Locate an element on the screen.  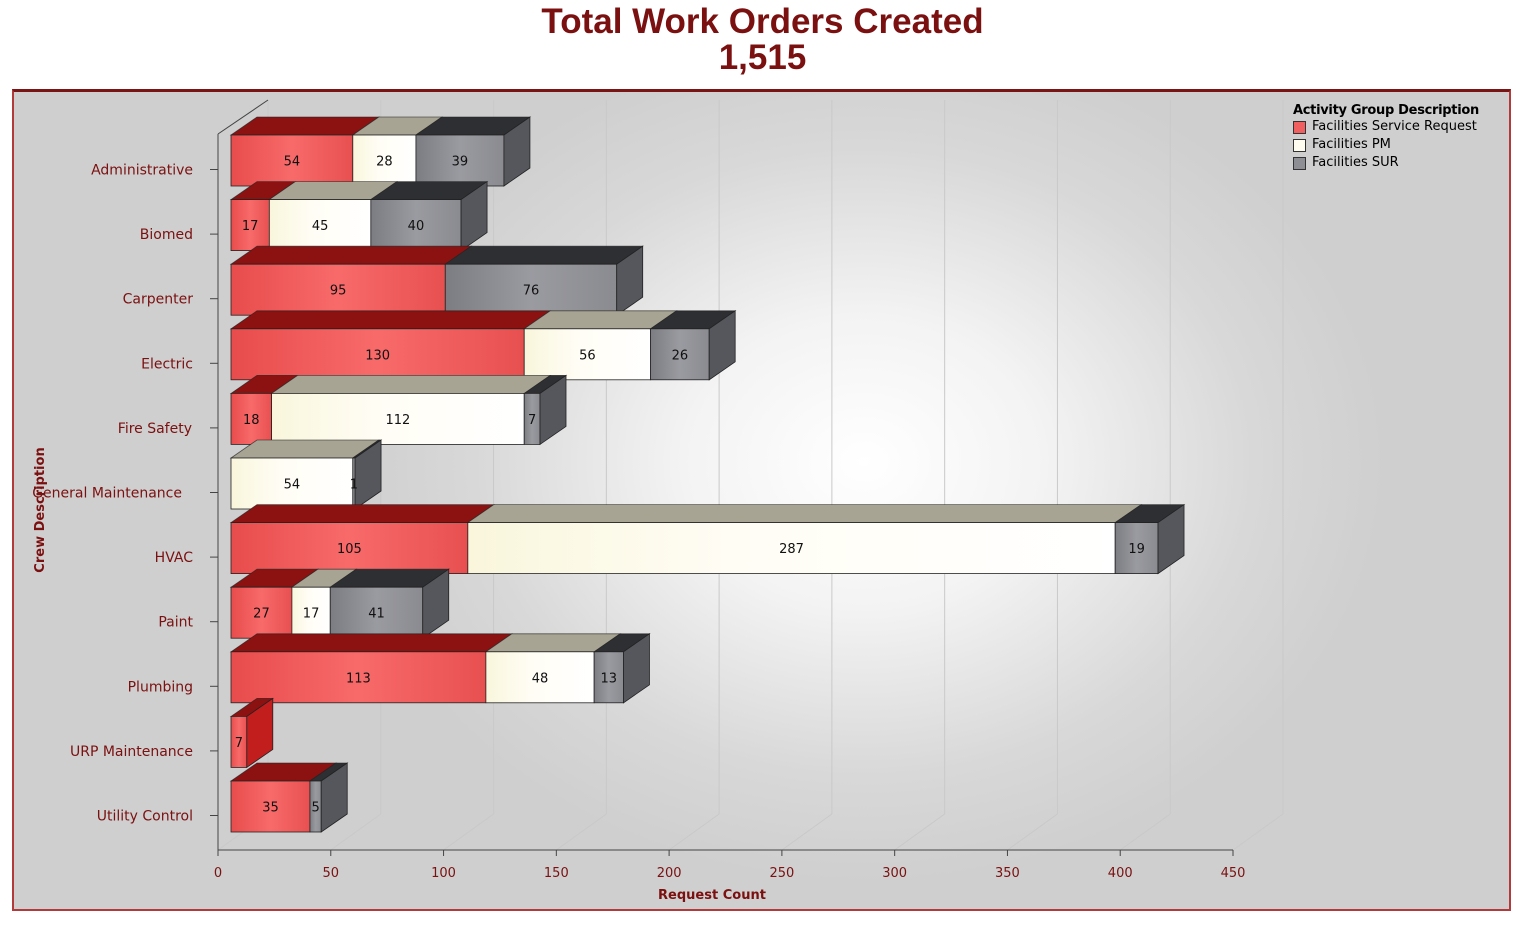
bar-paint-facilities-service-request is located at coordinates (261, 612).